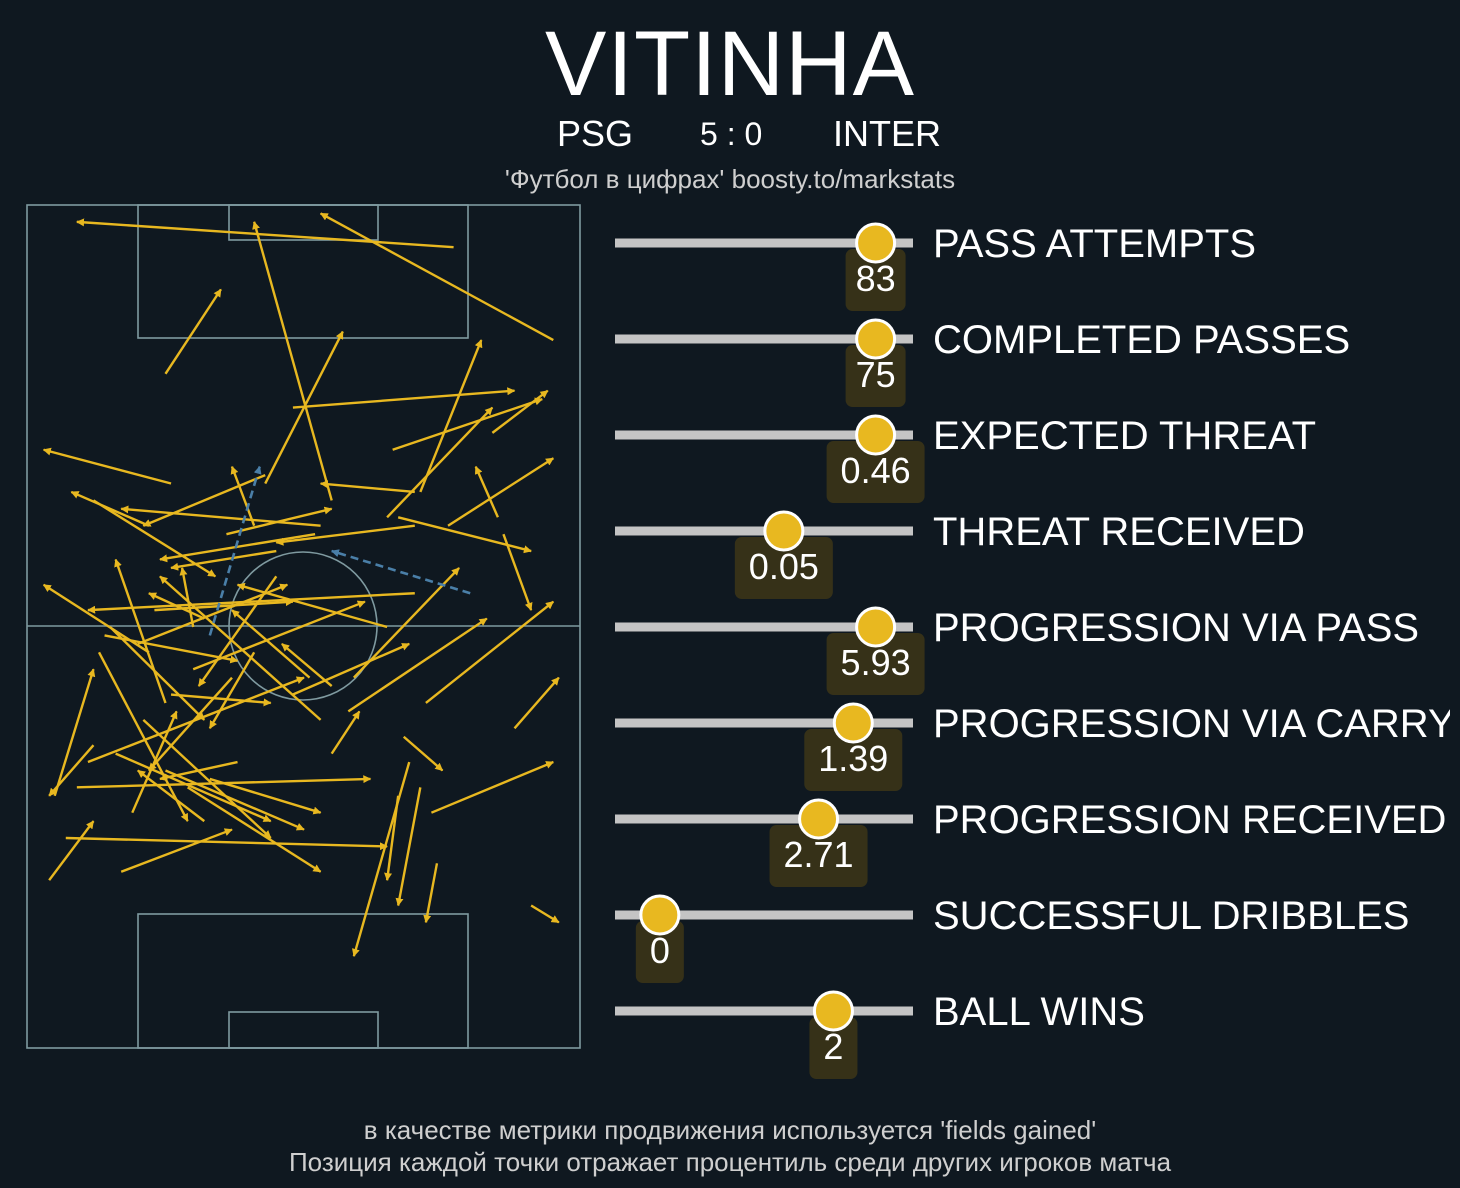 The height and width of the screenshot is (1188, 1460). Describe the element at coordinates (1141, 340) in the screenshot. I see `metric-name-label: COMPLETED PASSES` at that location.